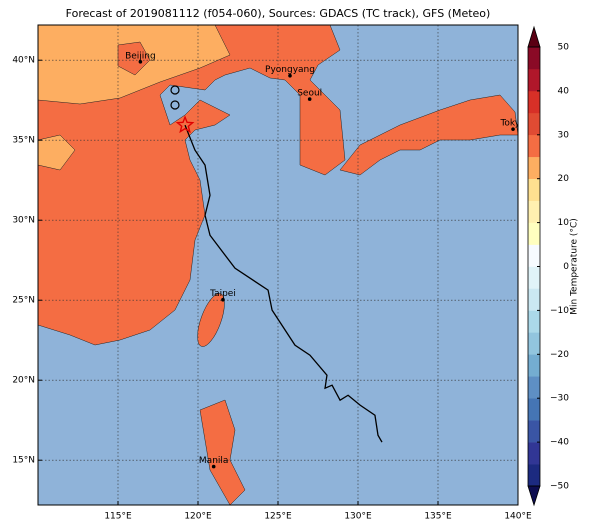 The width and height of the screenshot is (592, 529). I want to click on colorbar-tick-label: 50, so click(564, 48).